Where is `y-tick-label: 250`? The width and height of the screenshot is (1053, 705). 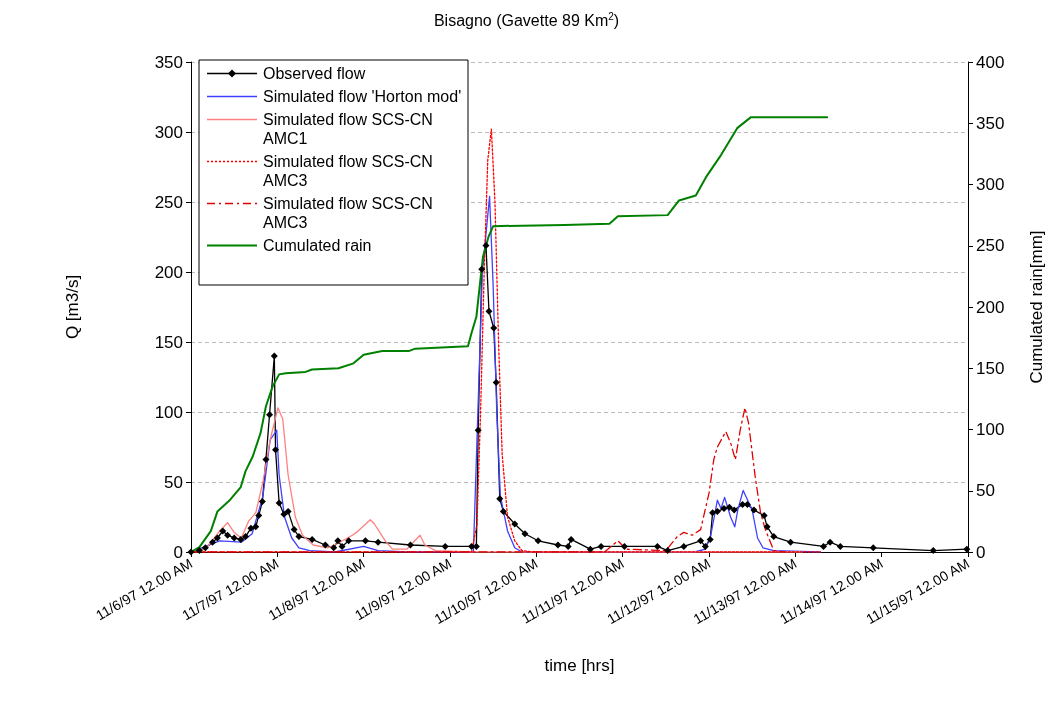 y-tick-label: 250 is located at coordinates (168, 202).